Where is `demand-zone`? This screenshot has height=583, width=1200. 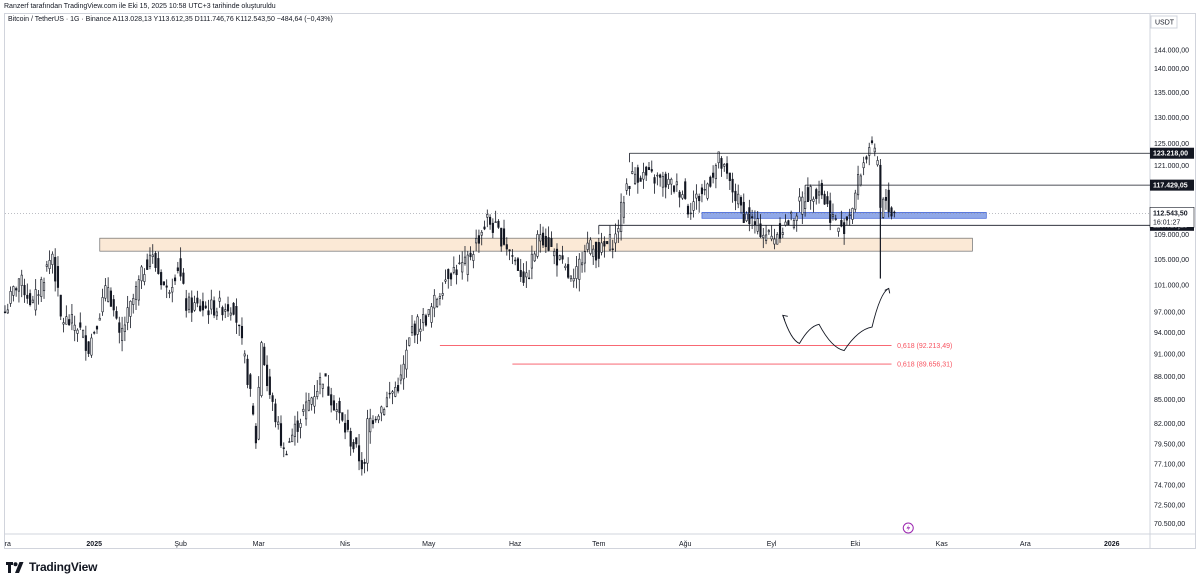 demand-zone is located at coordinates (536, 244).